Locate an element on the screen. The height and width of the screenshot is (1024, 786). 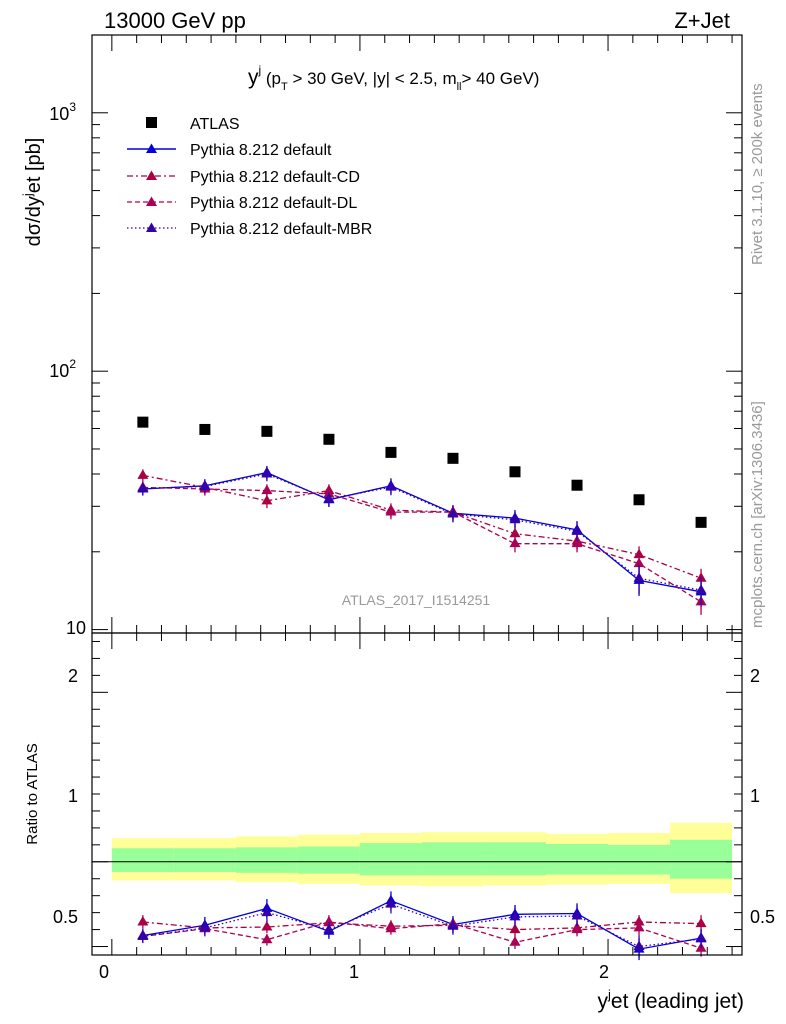
ratio-uncertainty-bands is located at coordinates (422, 858).